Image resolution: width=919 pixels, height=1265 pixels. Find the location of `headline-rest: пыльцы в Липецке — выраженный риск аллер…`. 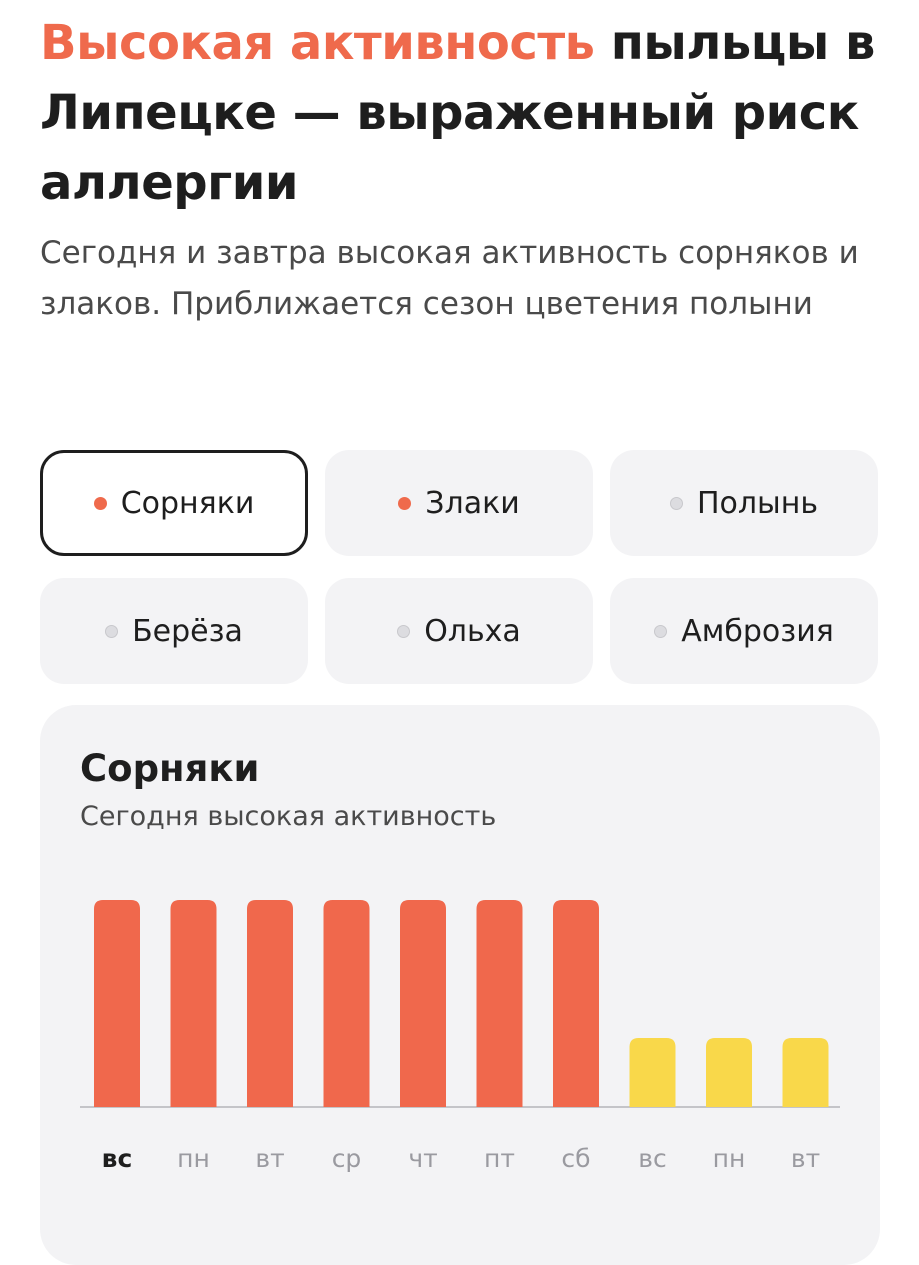

headline-rest: пыльцы в Липецке — выраженный риск аллер… is located at coordinates (457, 113).